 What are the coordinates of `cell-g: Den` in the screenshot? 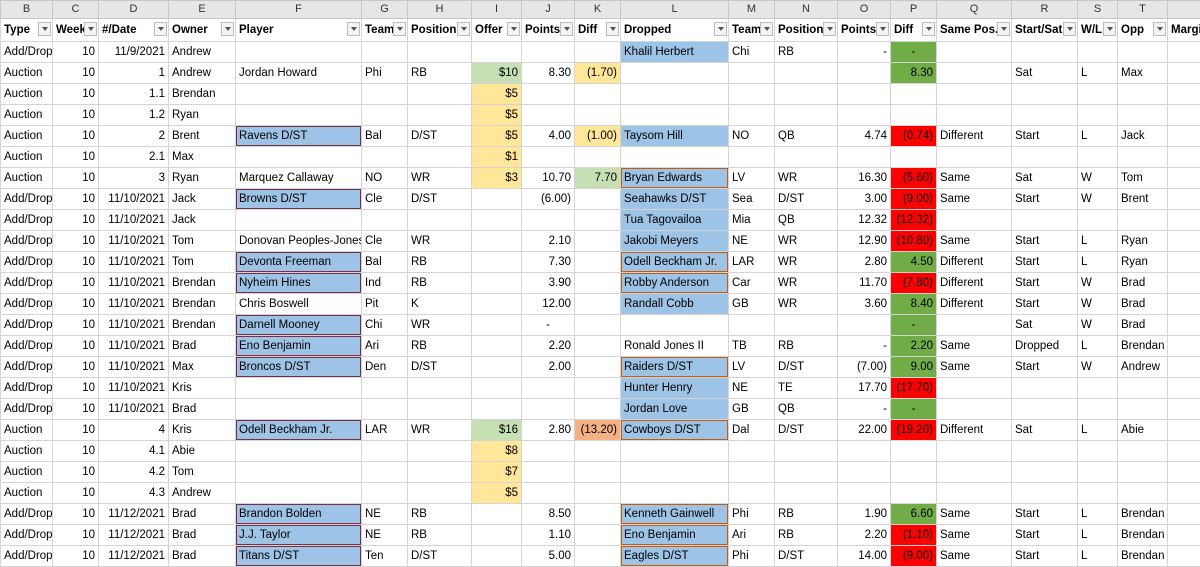 It's located at (385, 367).